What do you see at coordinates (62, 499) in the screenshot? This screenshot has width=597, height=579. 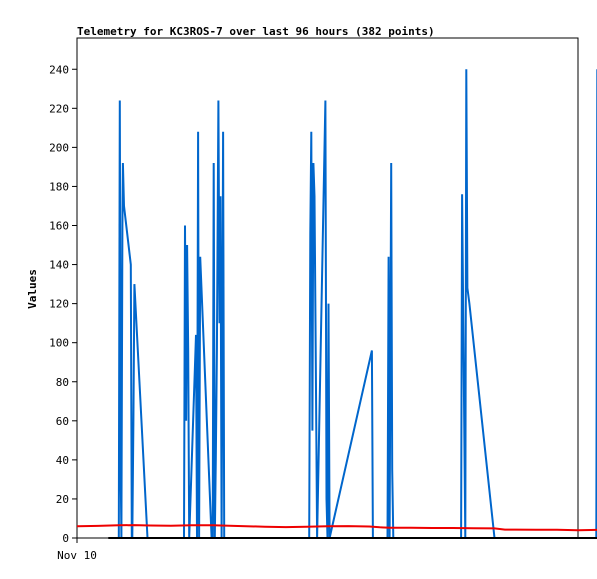 I see `y-tick-label: 20` at bounding box center [62, 499].